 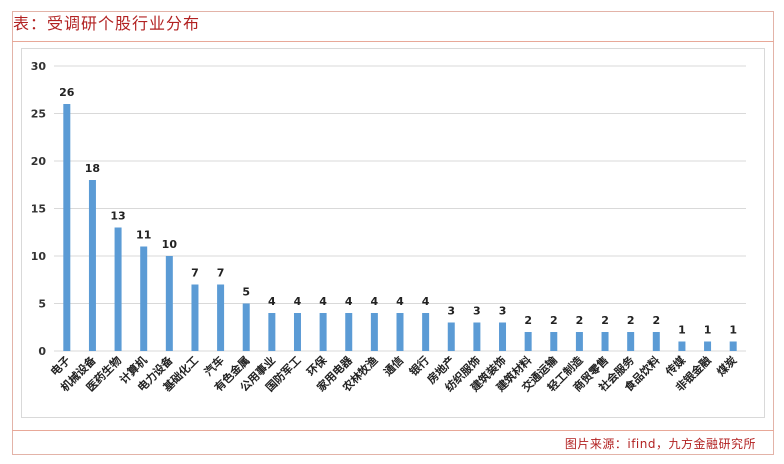 I want to click on bar-医药生物, so click(x=118, y=289).